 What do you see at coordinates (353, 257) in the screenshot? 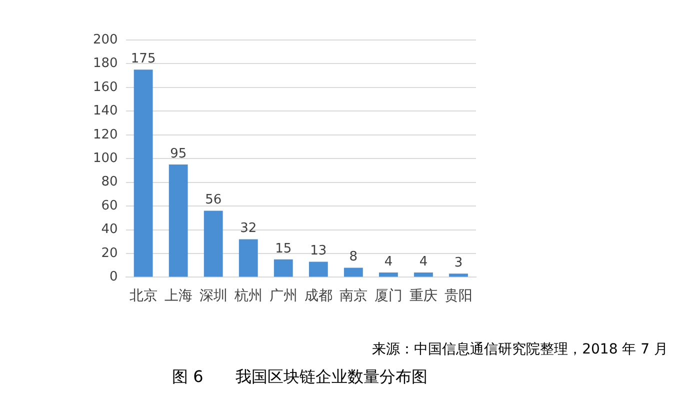
I see `data-label: 8` at bounding box center [353, 257].